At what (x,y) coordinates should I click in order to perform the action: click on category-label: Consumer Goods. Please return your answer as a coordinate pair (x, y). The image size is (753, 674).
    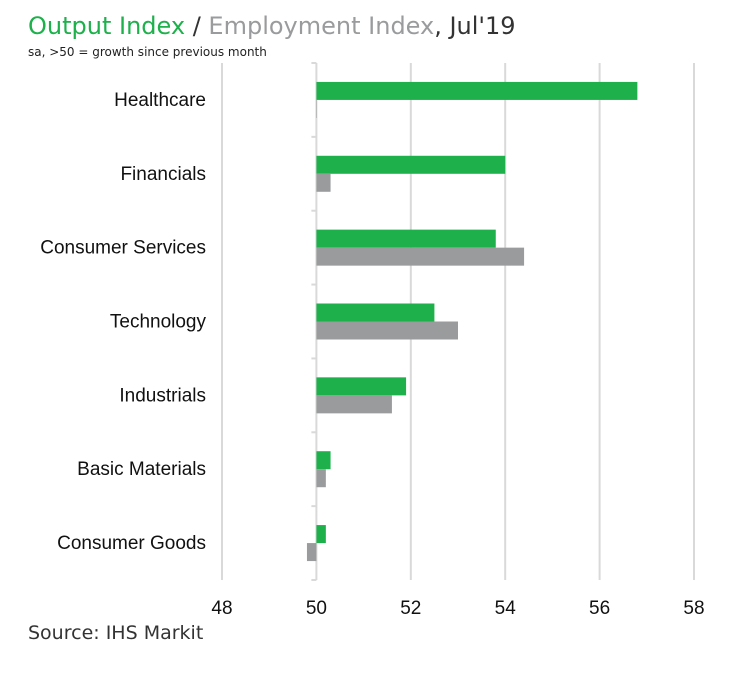
    Looking at the image, I should click on (131, 543).